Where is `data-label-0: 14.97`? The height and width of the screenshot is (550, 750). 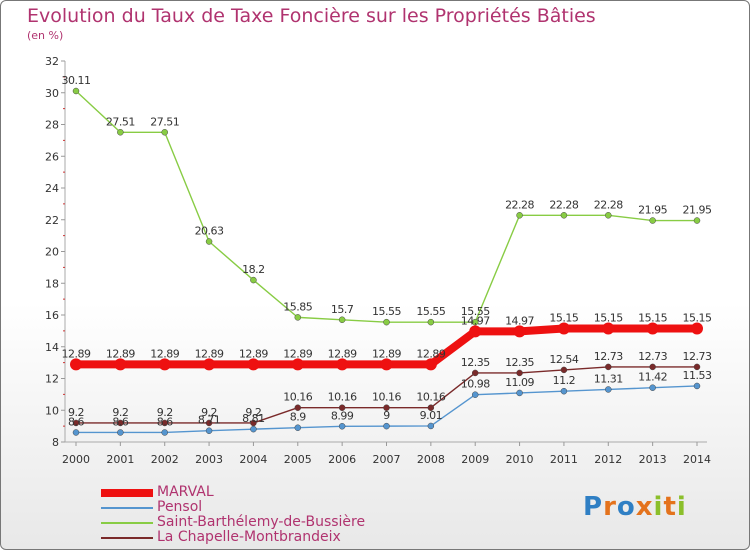
data-label-0: 14.97 is located at coordinates (519, 320).